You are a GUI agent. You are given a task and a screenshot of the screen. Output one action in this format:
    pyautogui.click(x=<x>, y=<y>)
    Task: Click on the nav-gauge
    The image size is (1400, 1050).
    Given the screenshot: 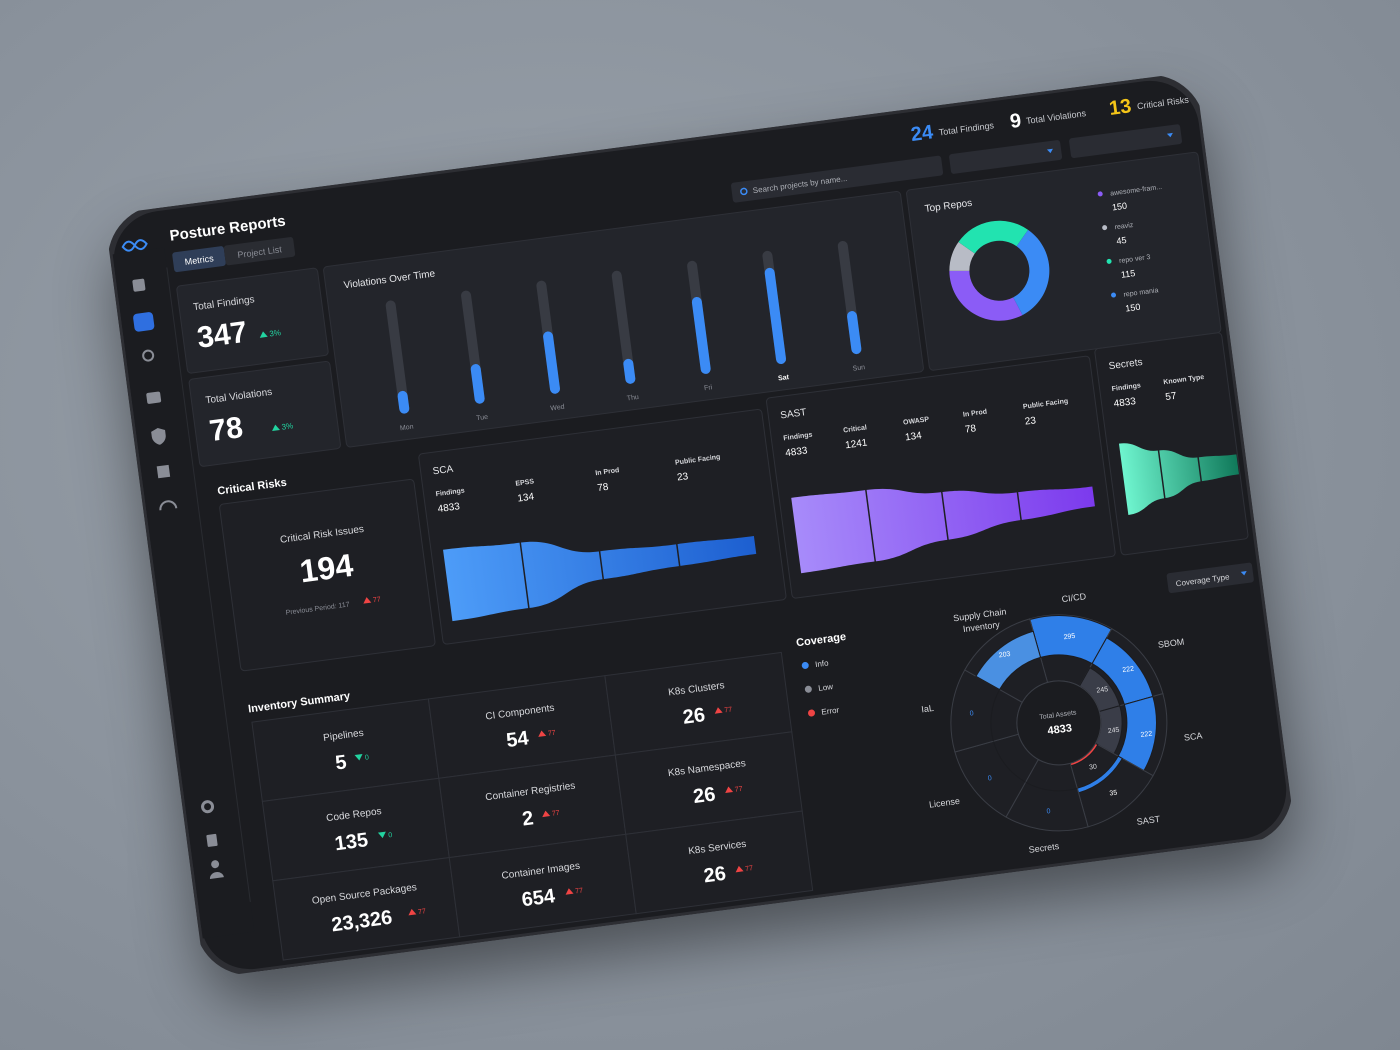 What is the action you would take?
    pyautogui.click(x=168, y=505)
    